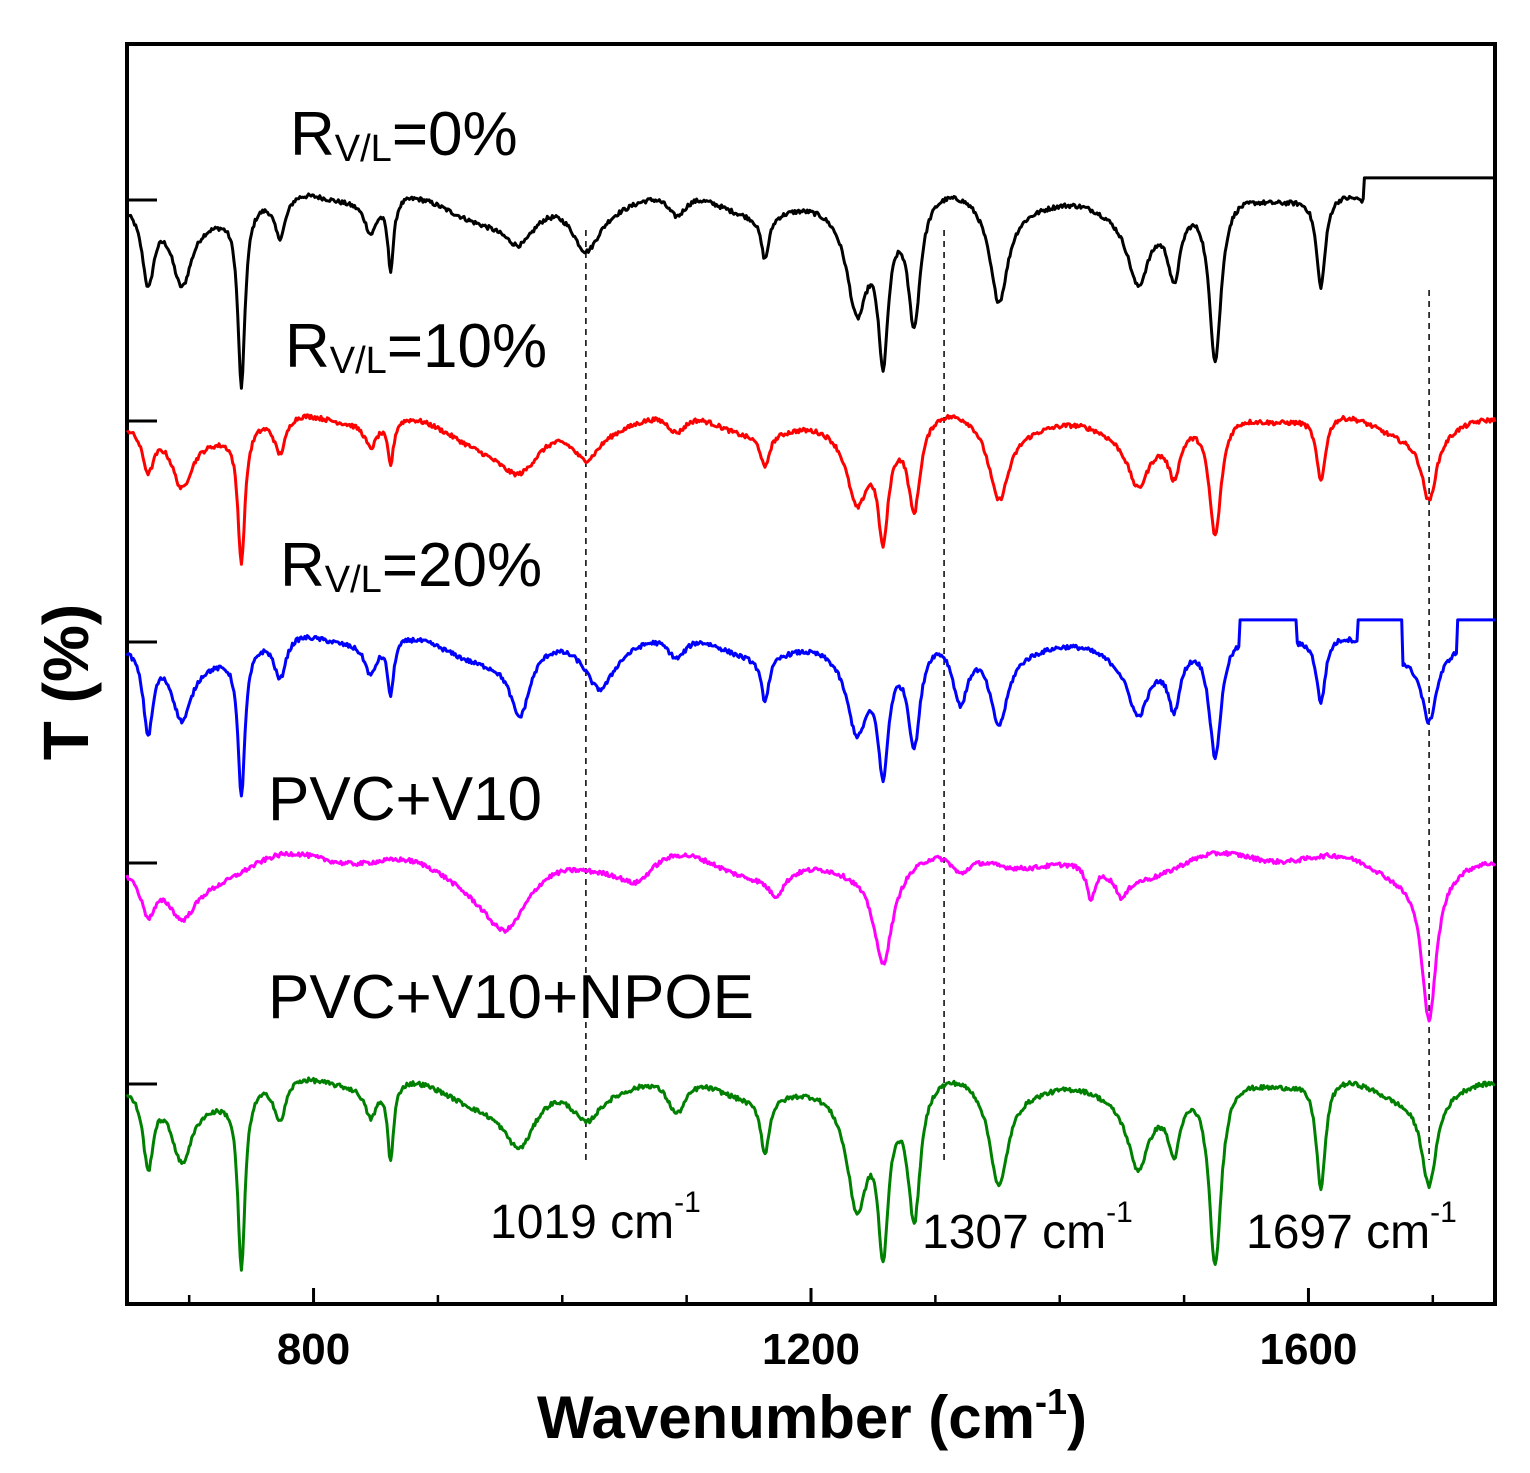 The image size is (1530, 1473). Describe the element at coordinates (313, 1349) in the screenshot. I see `x-tick-label: 800` at that location.